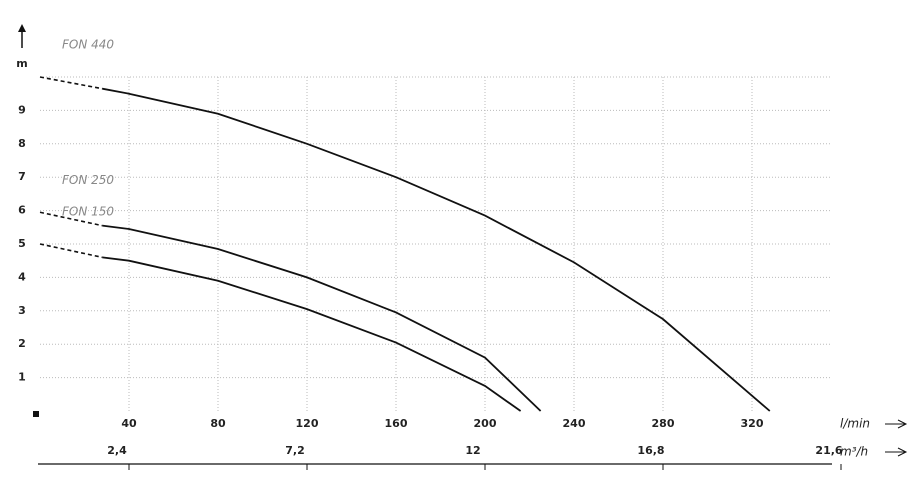 This screenshot has height=485, width=924. Describe the element at coordinates (22, 176) in the screenshot. I see `y-tick-label: 7` at that location.